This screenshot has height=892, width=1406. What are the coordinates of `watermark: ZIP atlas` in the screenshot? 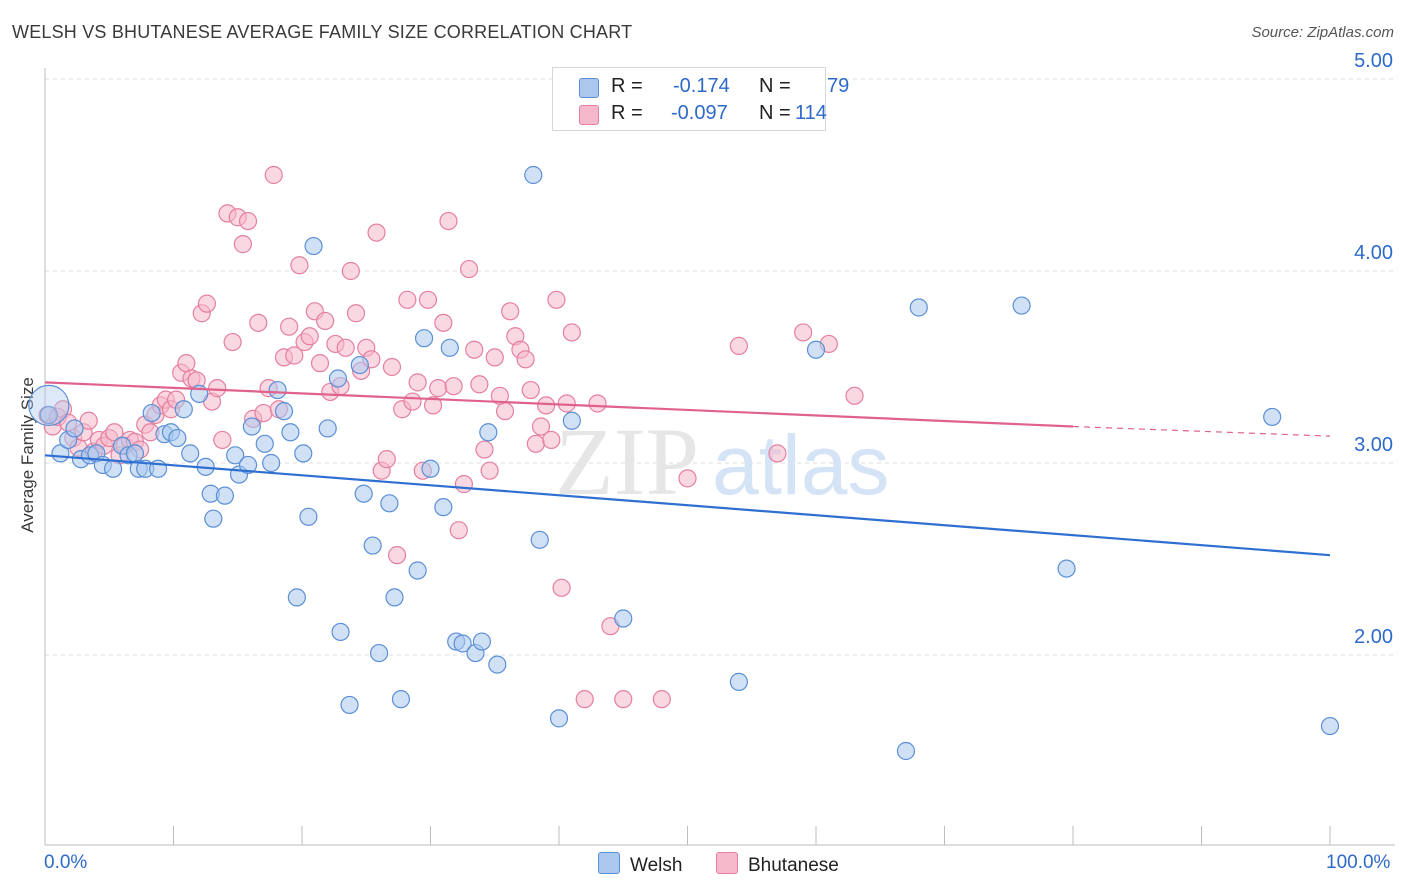 It's located at (722, 461).